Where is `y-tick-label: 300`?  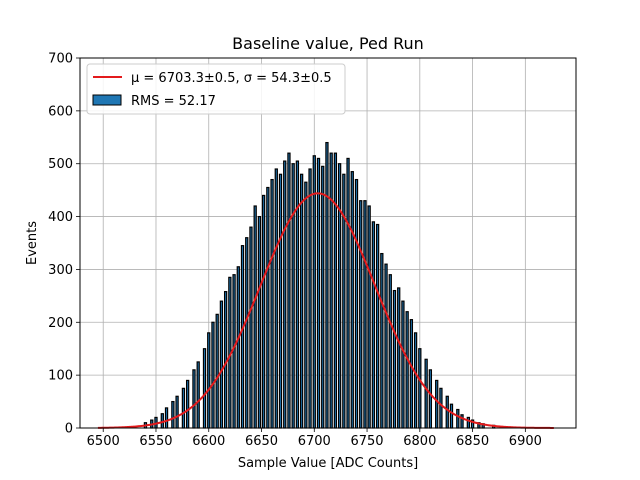
y-tick-label: 300 is located at coordinates (60, 270).